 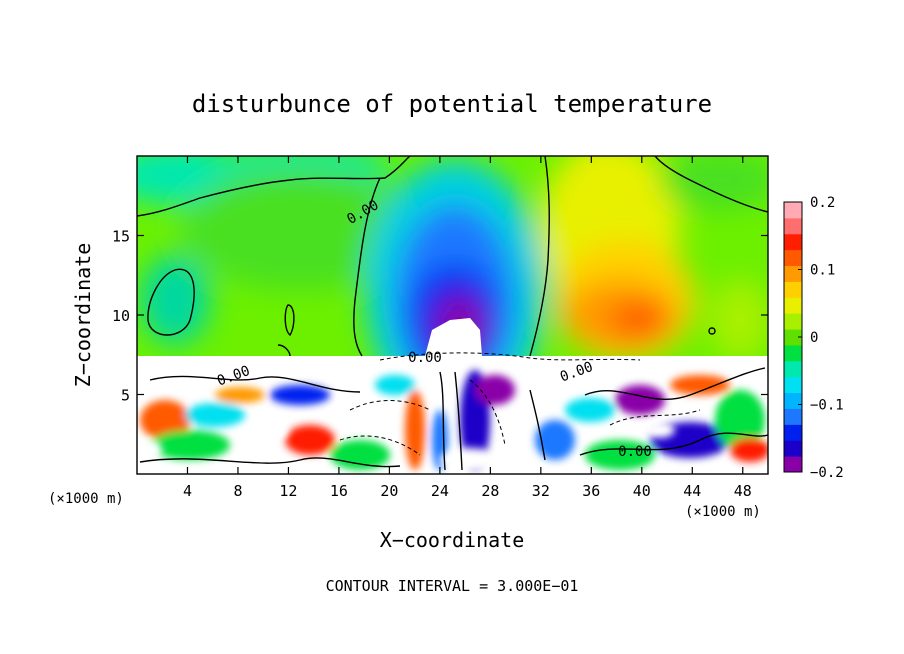 What do you see at coordinates (541, 491) in the screenshot?
I see `x-tick-label: 32` at bounding box center [541, 491].